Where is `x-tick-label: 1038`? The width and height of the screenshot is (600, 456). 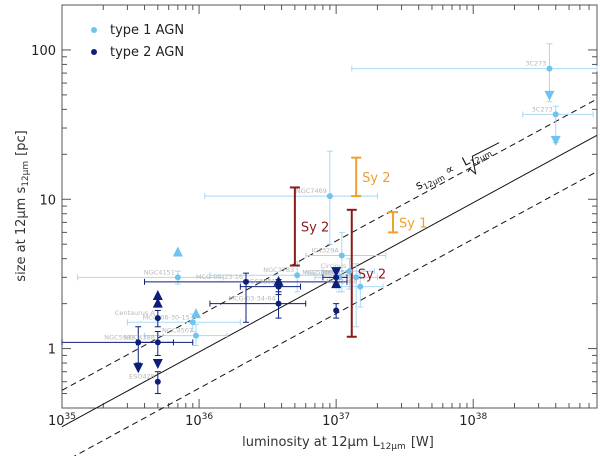 x-tick-label: 1038 is located at coordinates (473, 420).